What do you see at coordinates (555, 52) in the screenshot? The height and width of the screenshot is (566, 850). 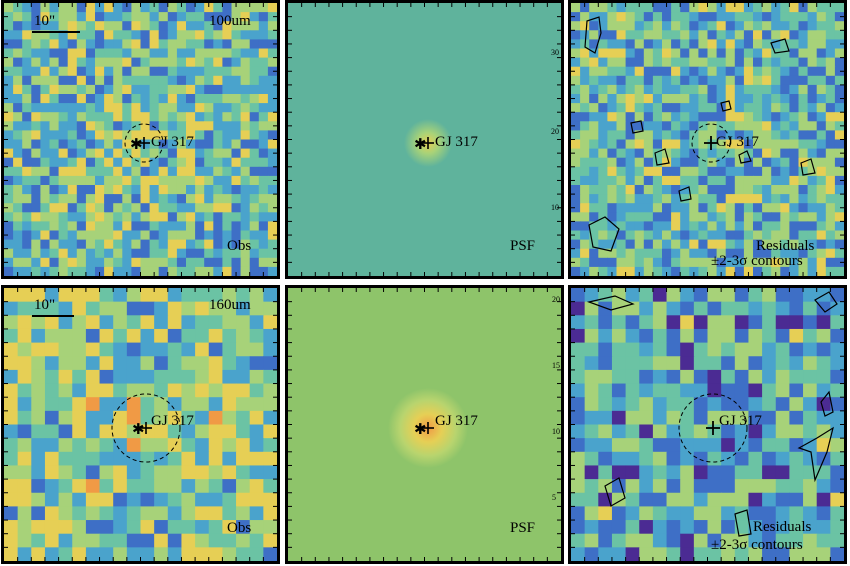 I see `tick-label: 30` at bounding box center [555, 52].